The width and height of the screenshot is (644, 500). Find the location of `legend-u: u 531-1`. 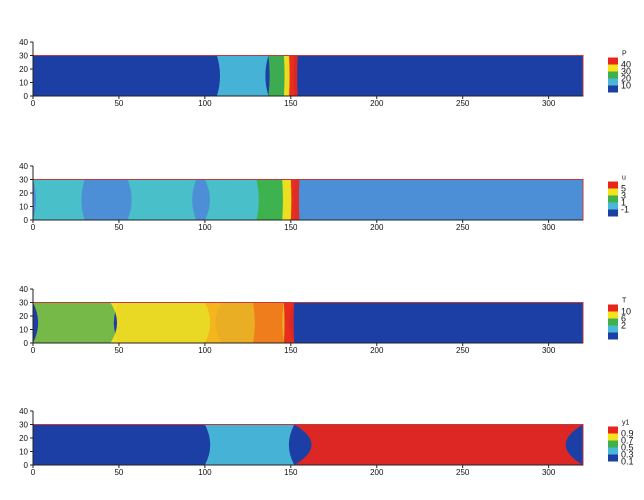

legend-u: u 531-1 is located at coordinates (618, 196).